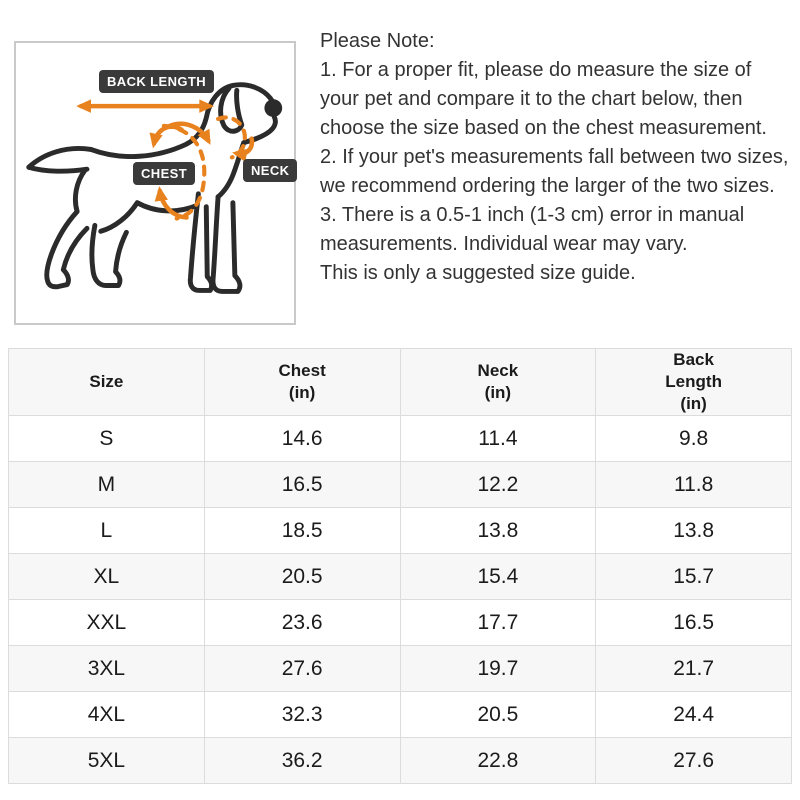  Describe the element at coordinates (302, 623) in the screenshot. I see `cell-chest: 23.6` at that location.